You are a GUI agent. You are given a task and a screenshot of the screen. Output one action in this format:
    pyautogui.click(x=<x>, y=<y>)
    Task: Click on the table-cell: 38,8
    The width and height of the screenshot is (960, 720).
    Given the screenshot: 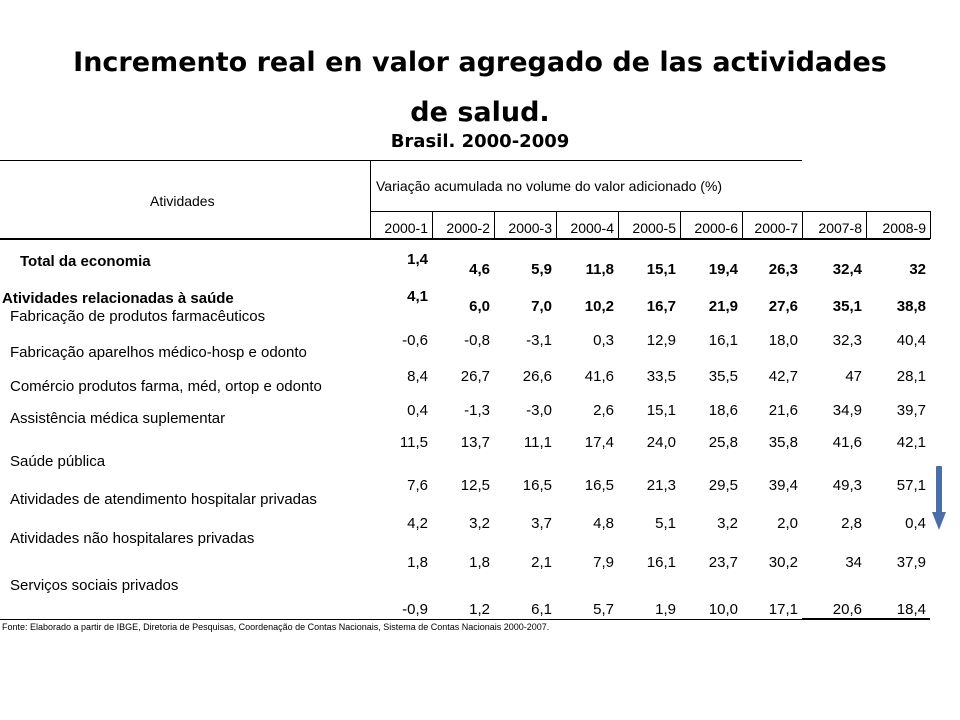 What is the action you would take?
    pyautogui.click(x=911, y=306)
    